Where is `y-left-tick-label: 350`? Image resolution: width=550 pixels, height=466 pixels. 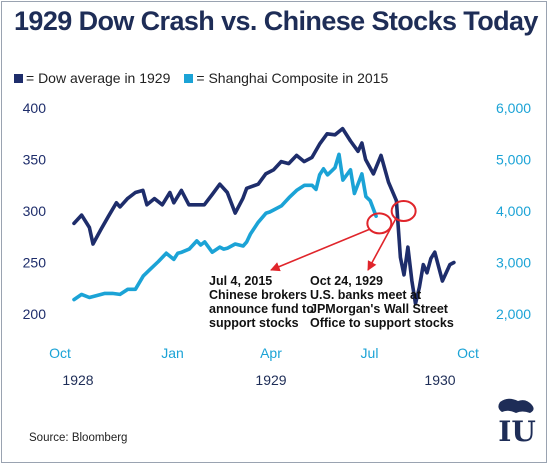
y-left-tick-label: 350 is located at coordinates (35, 160).